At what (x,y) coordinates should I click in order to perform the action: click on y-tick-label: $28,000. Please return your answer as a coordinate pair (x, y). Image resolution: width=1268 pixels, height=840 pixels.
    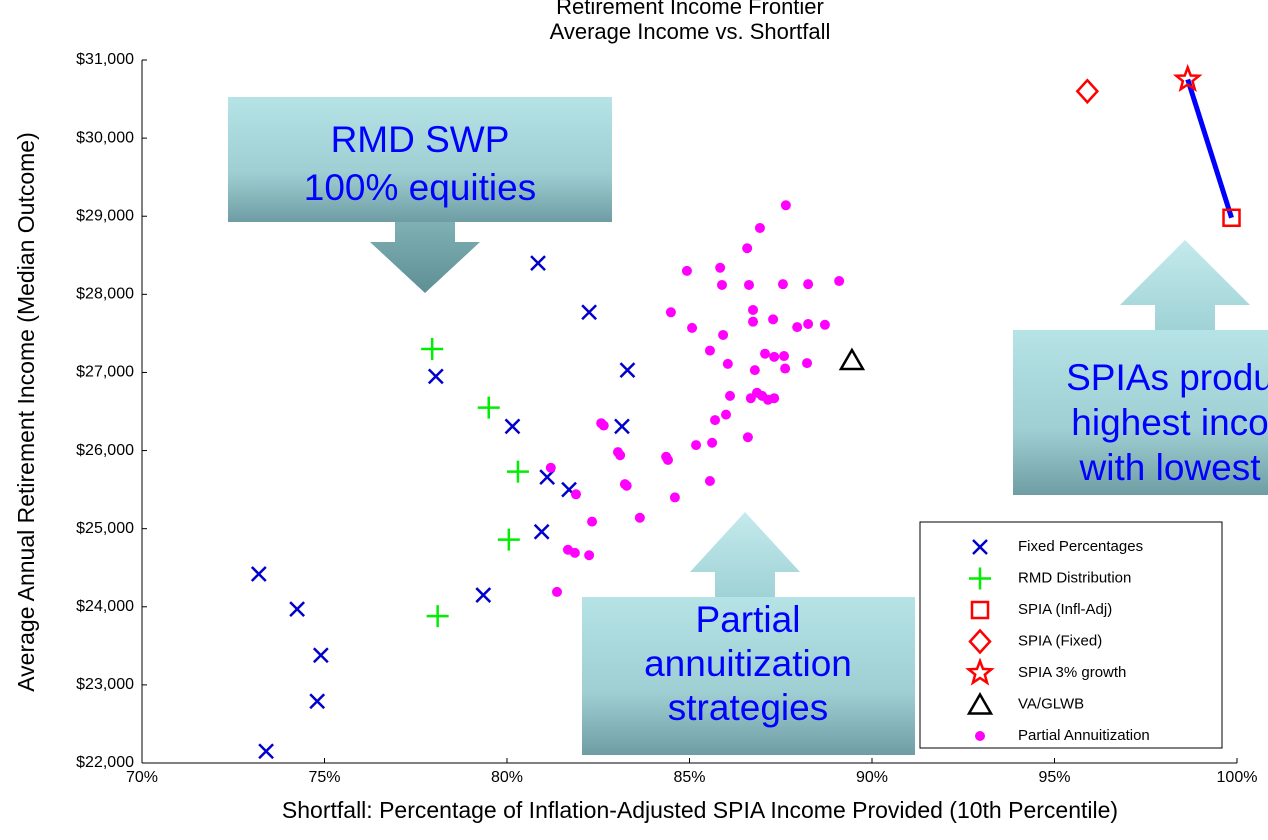
    Looking at the image, I should click on (105, 294).